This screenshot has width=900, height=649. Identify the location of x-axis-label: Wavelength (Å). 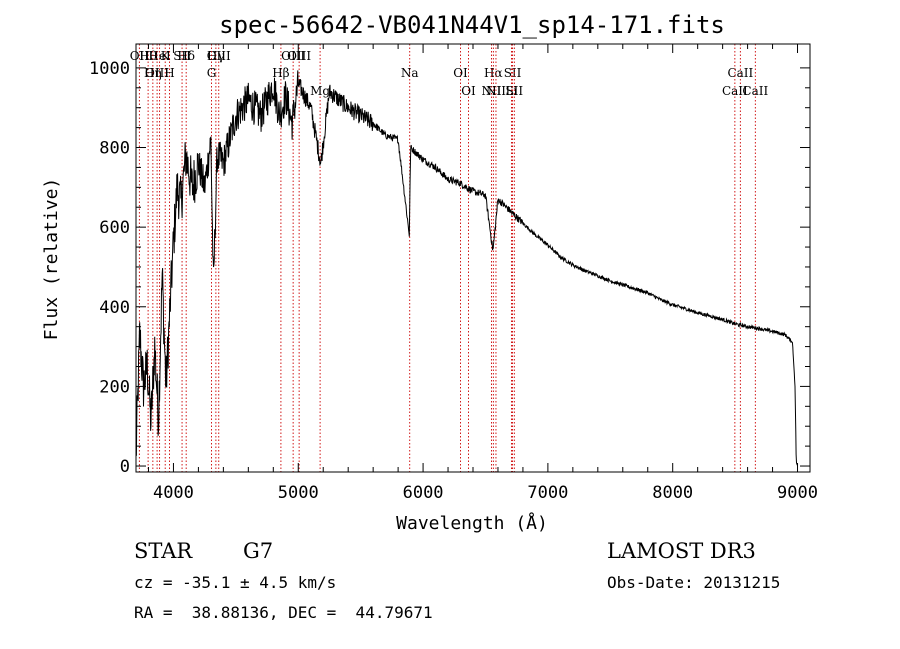
(472, 523).